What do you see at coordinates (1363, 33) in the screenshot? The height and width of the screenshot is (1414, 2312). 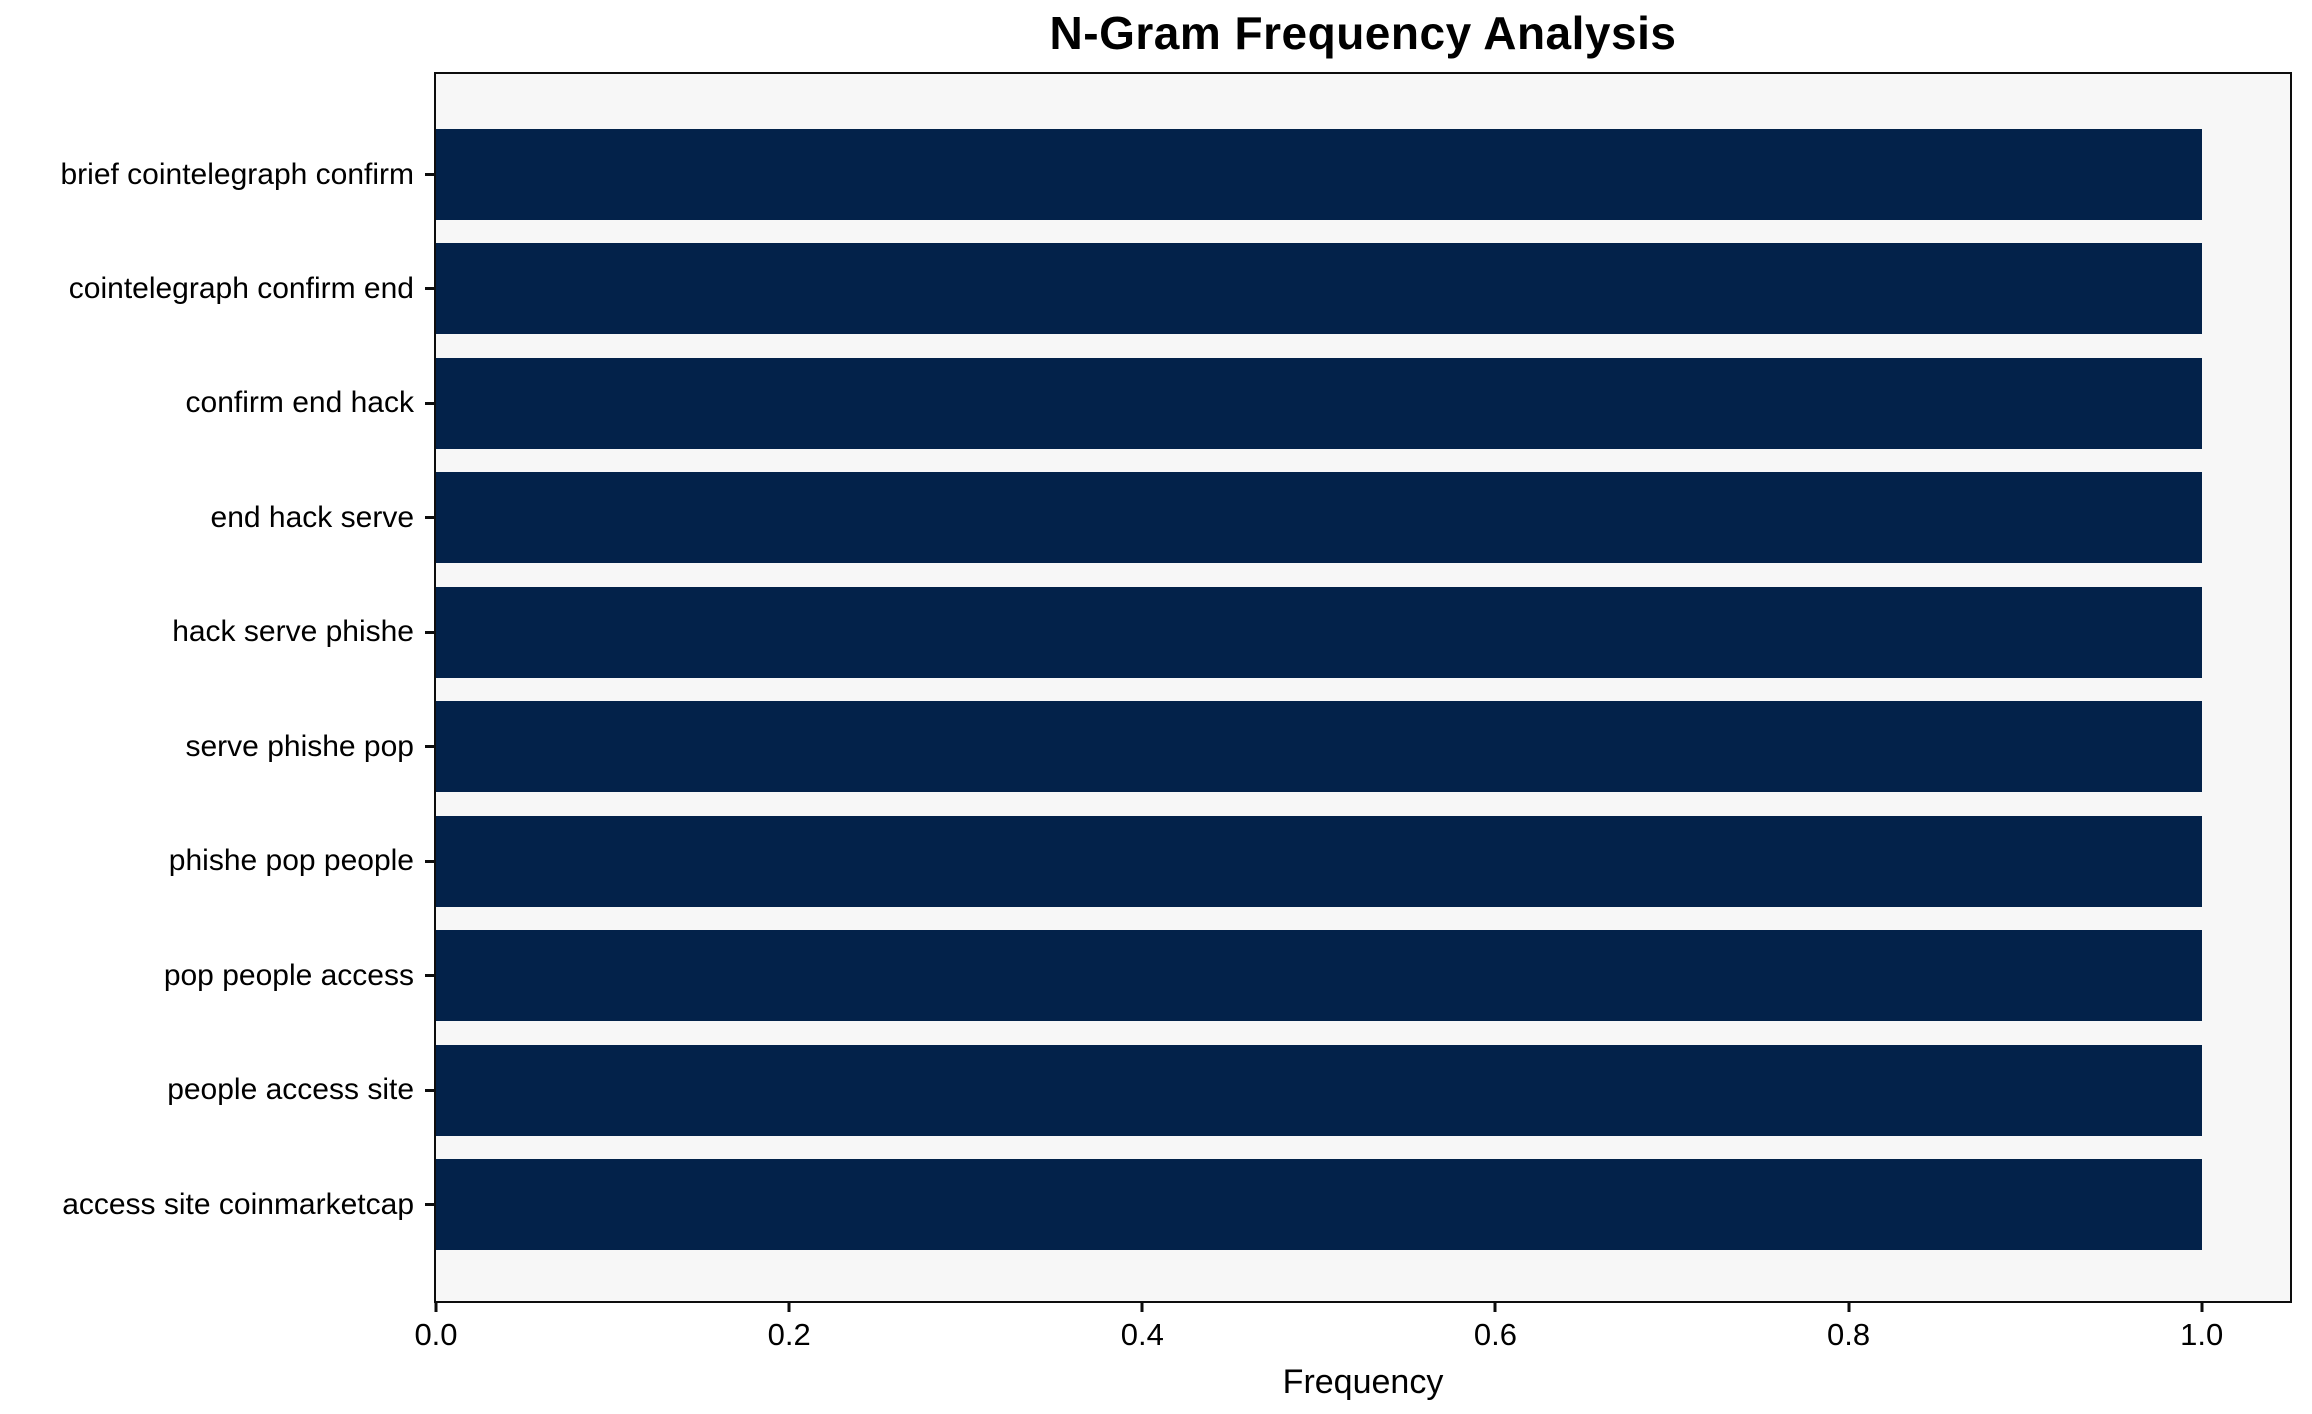 I see `chart-title: N-Gram Frequency Analysis` at bounding box center [1363, 33].